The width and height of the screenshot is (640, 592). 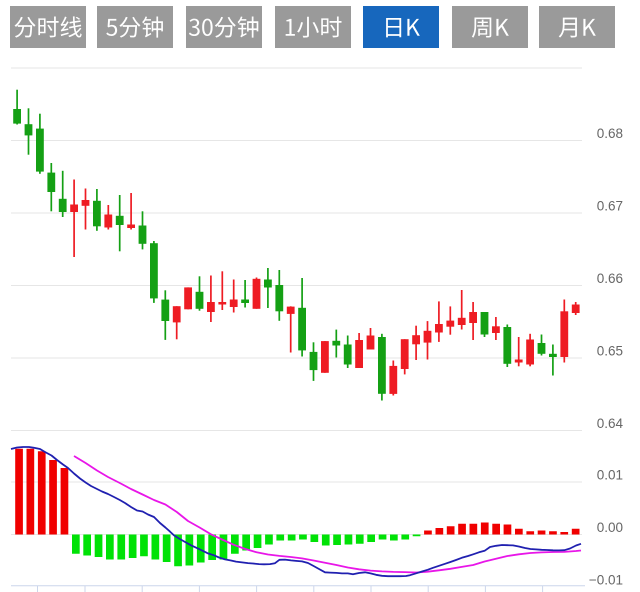 What do you see at coordinates (606, 579) in the screenshot?
I see `svg-text: −0.01` at bounding box center [606, 579].